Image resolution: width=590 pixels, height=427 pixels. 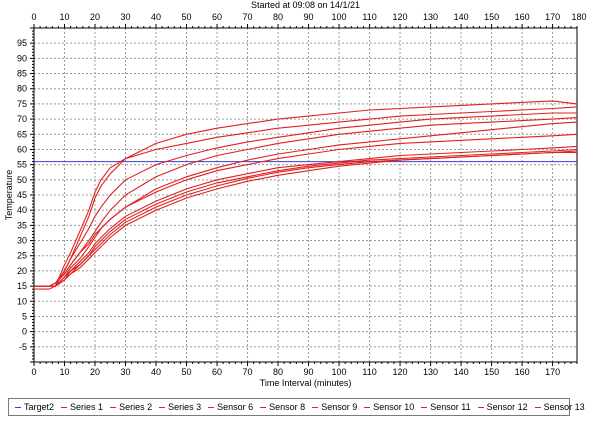 I want to click on x-top-tick-label: 40, so click(x=156, y=17).